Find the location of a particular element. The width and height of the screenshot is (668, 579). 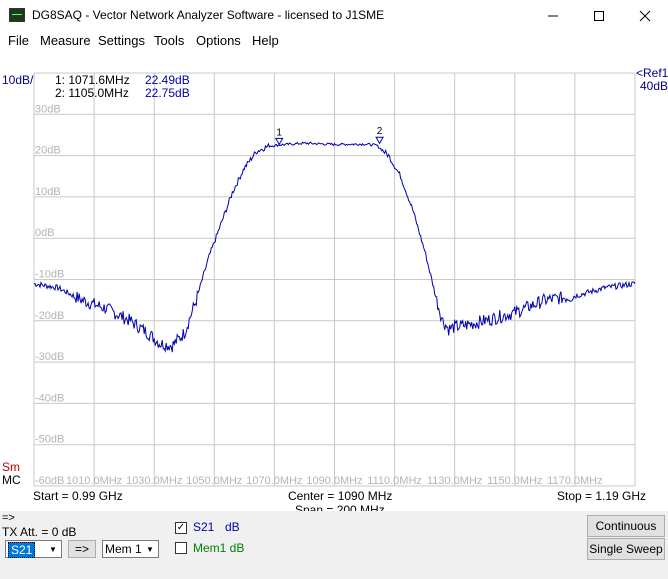

menu-help: Help is located at coordinates (265, 40).